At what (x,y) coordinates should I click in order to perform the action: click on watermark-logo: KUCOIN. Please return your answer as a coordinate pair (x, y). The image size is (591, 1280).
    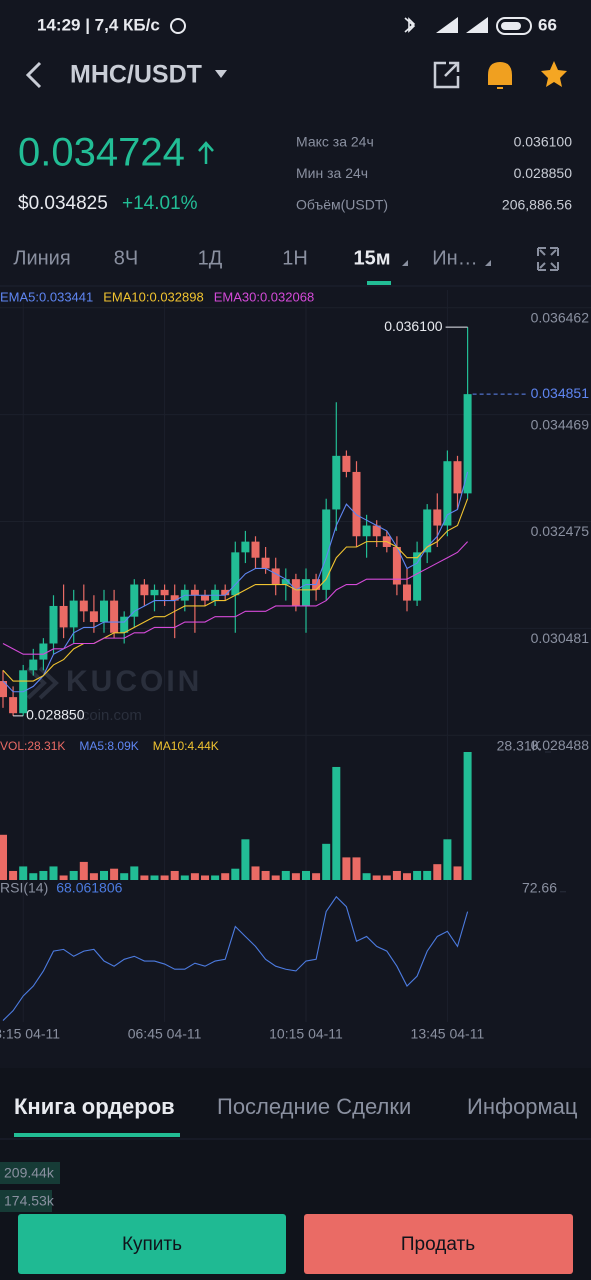
    Looking at the image, I should click on (134, 681).